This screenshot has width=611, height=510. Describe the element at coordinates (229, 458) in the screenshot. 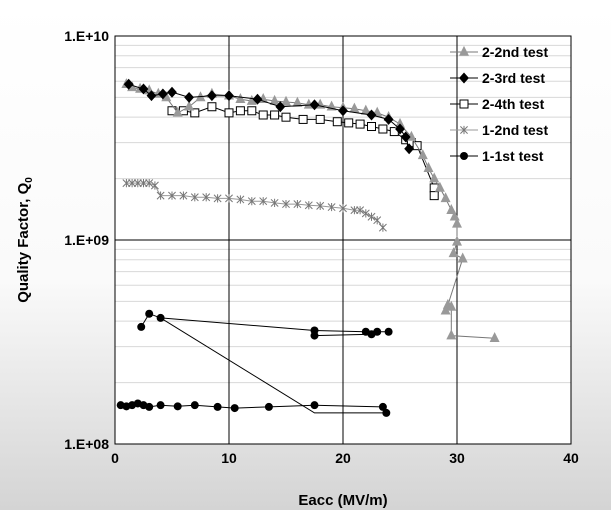

I see `x-tick-label: 10` at that location.